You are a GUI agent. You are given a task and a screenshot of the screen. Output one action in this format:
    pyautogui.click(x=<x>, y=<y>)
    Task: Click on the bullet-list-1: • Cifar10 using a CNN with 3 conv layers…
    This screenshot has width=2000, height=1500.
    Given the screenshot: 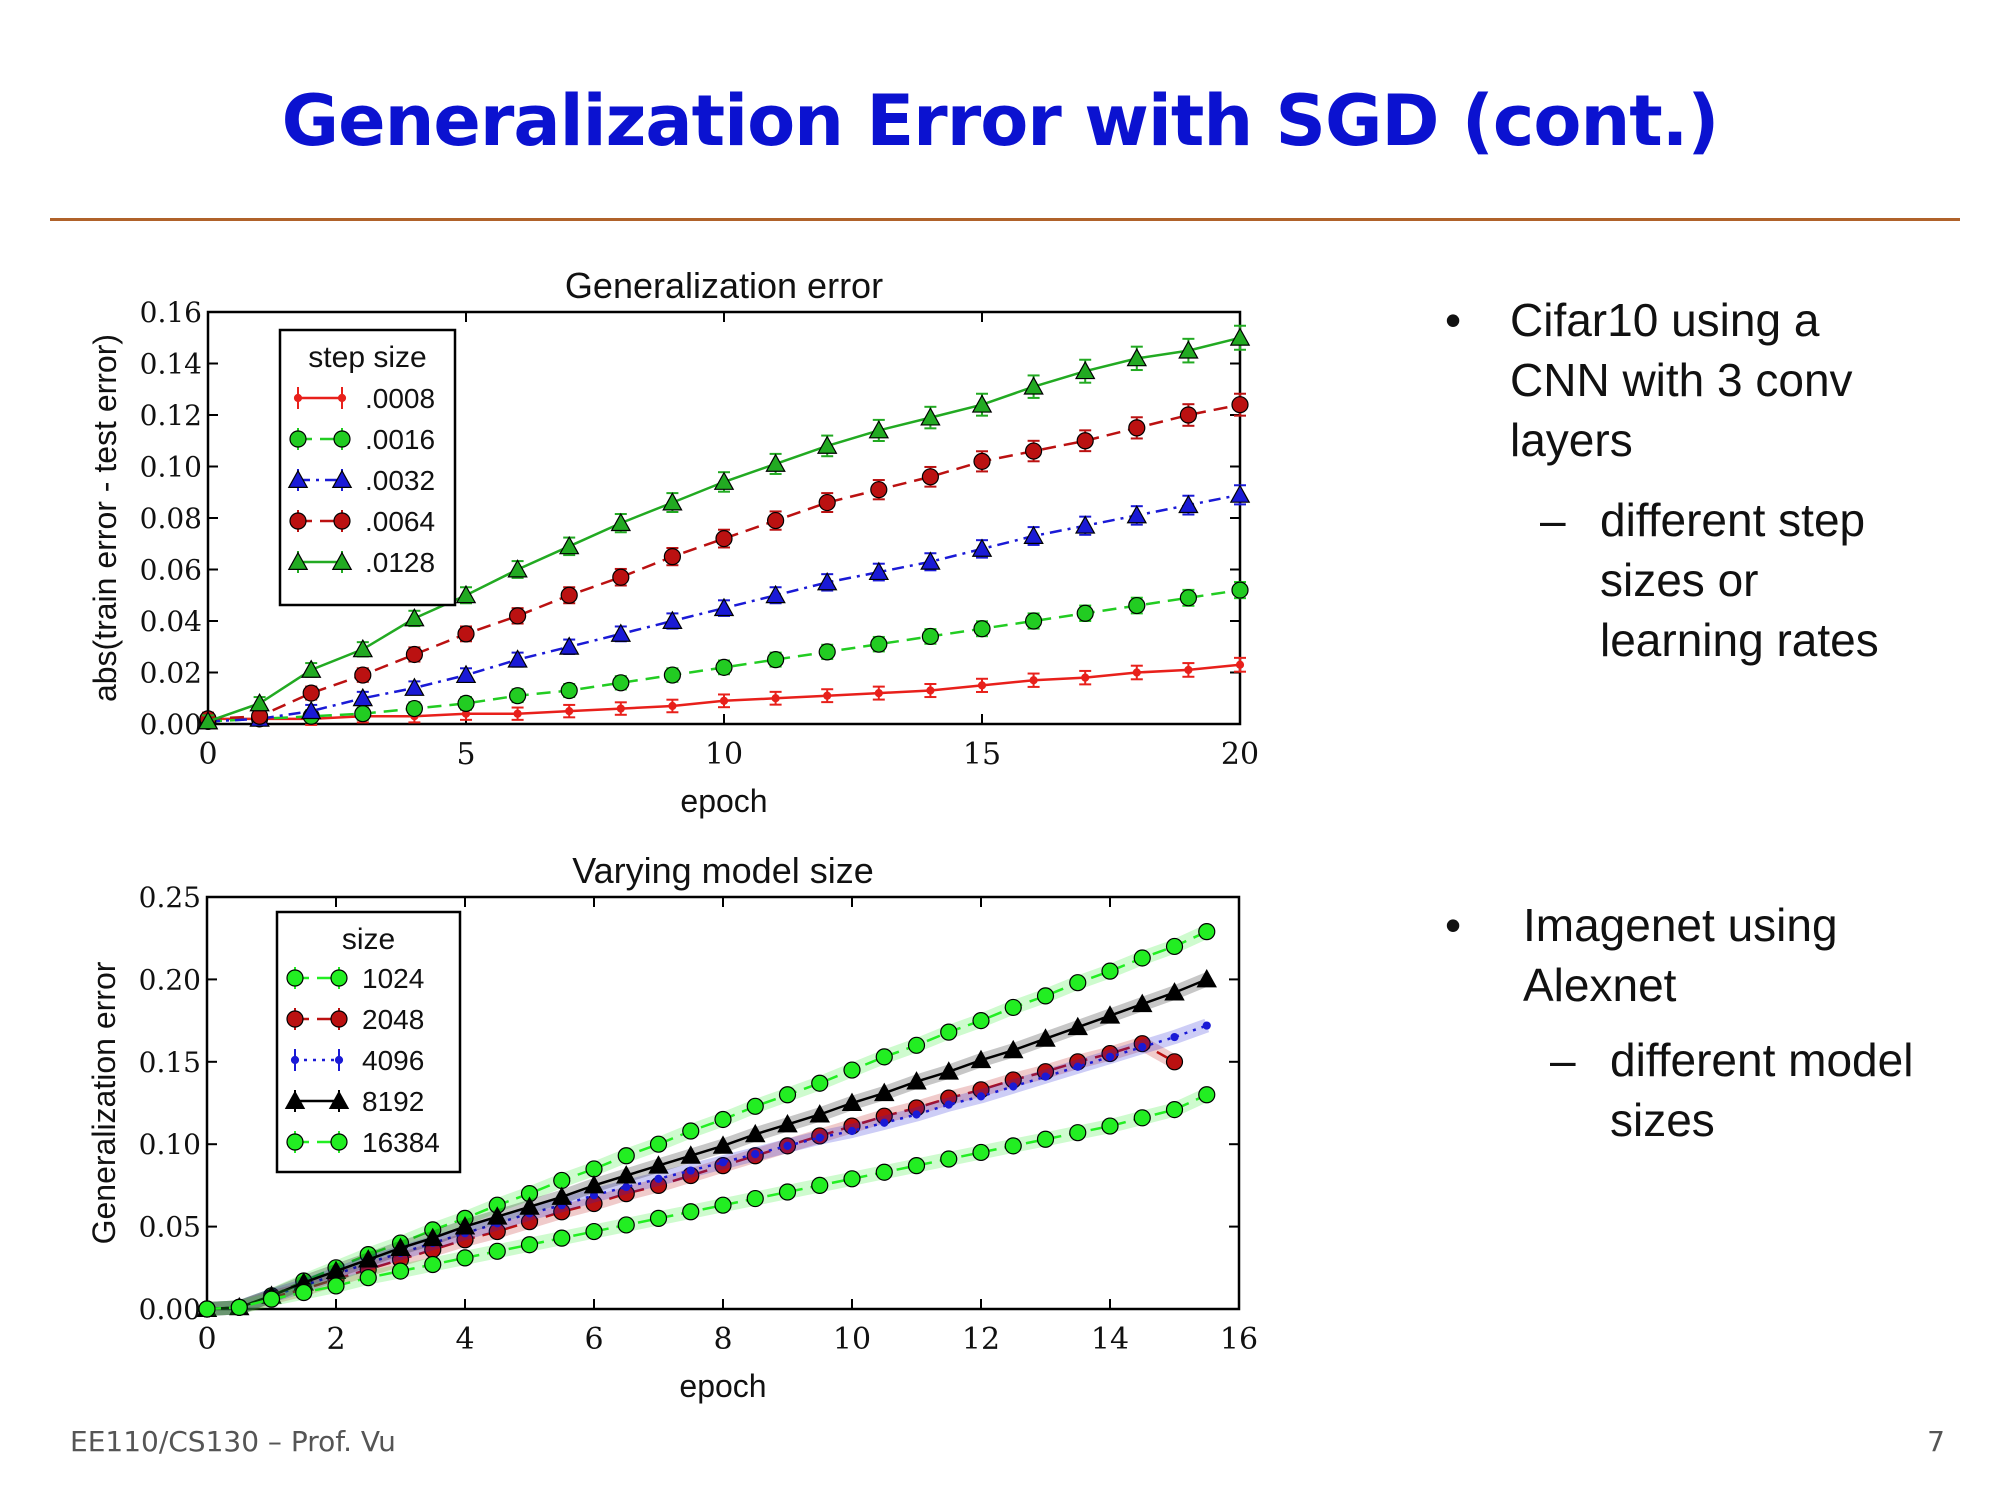 What is the action you would take?
    pyautogui.click(x=1715, y=480)
    